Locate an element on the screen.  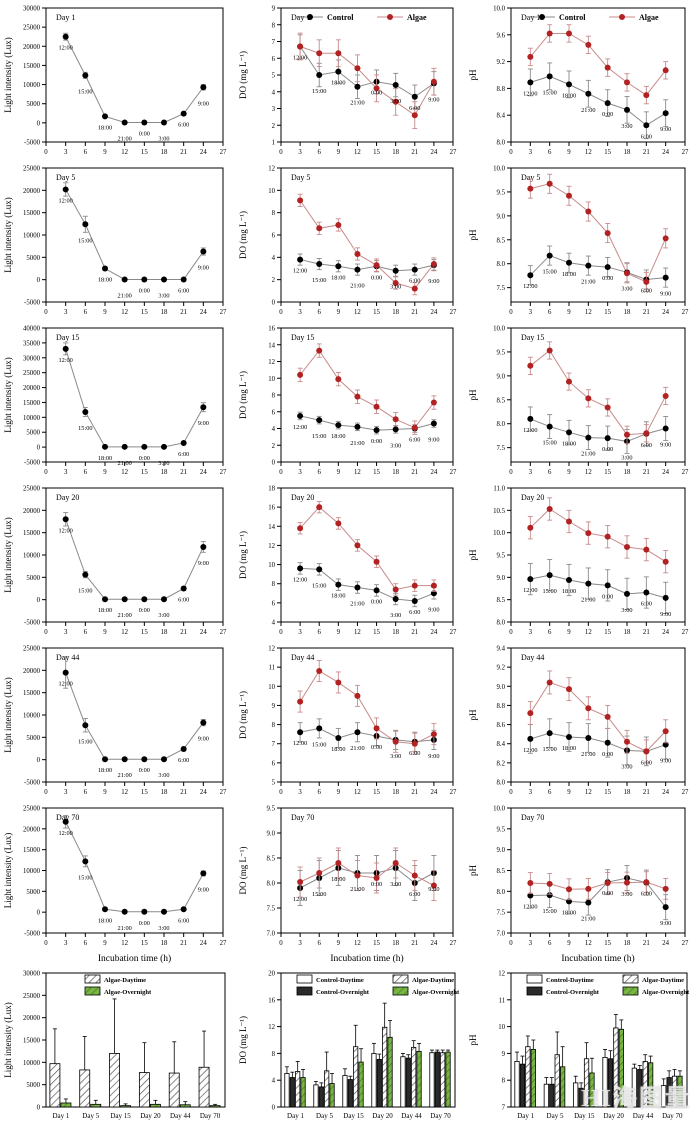
svg-text: 8.5 is located at coordinates (501, 240).